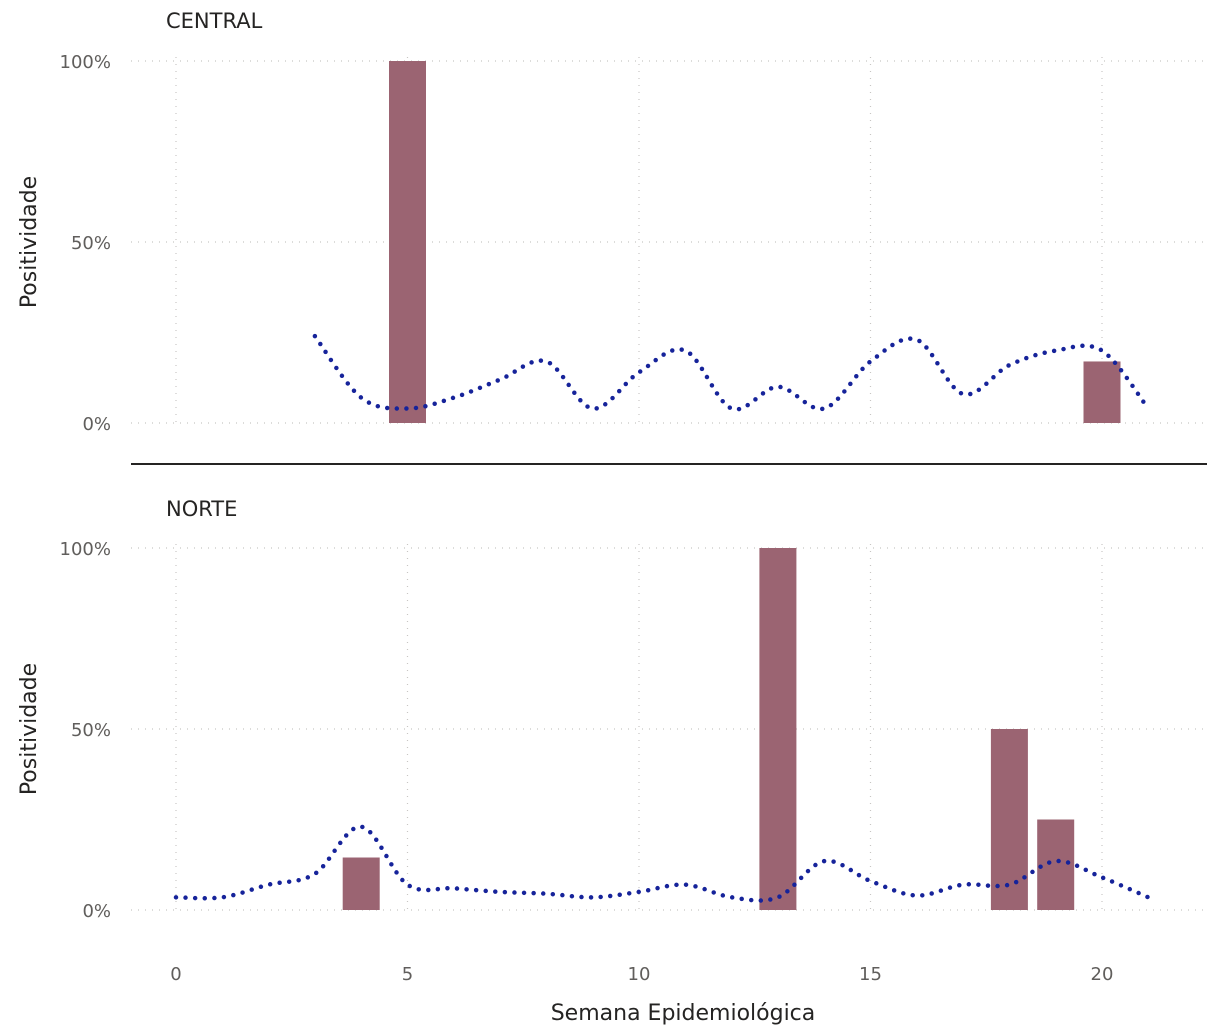 This screenshot has height=1028, width=1207. I want to click on y-axis-title-norte: Positividade, so click(29, 729).